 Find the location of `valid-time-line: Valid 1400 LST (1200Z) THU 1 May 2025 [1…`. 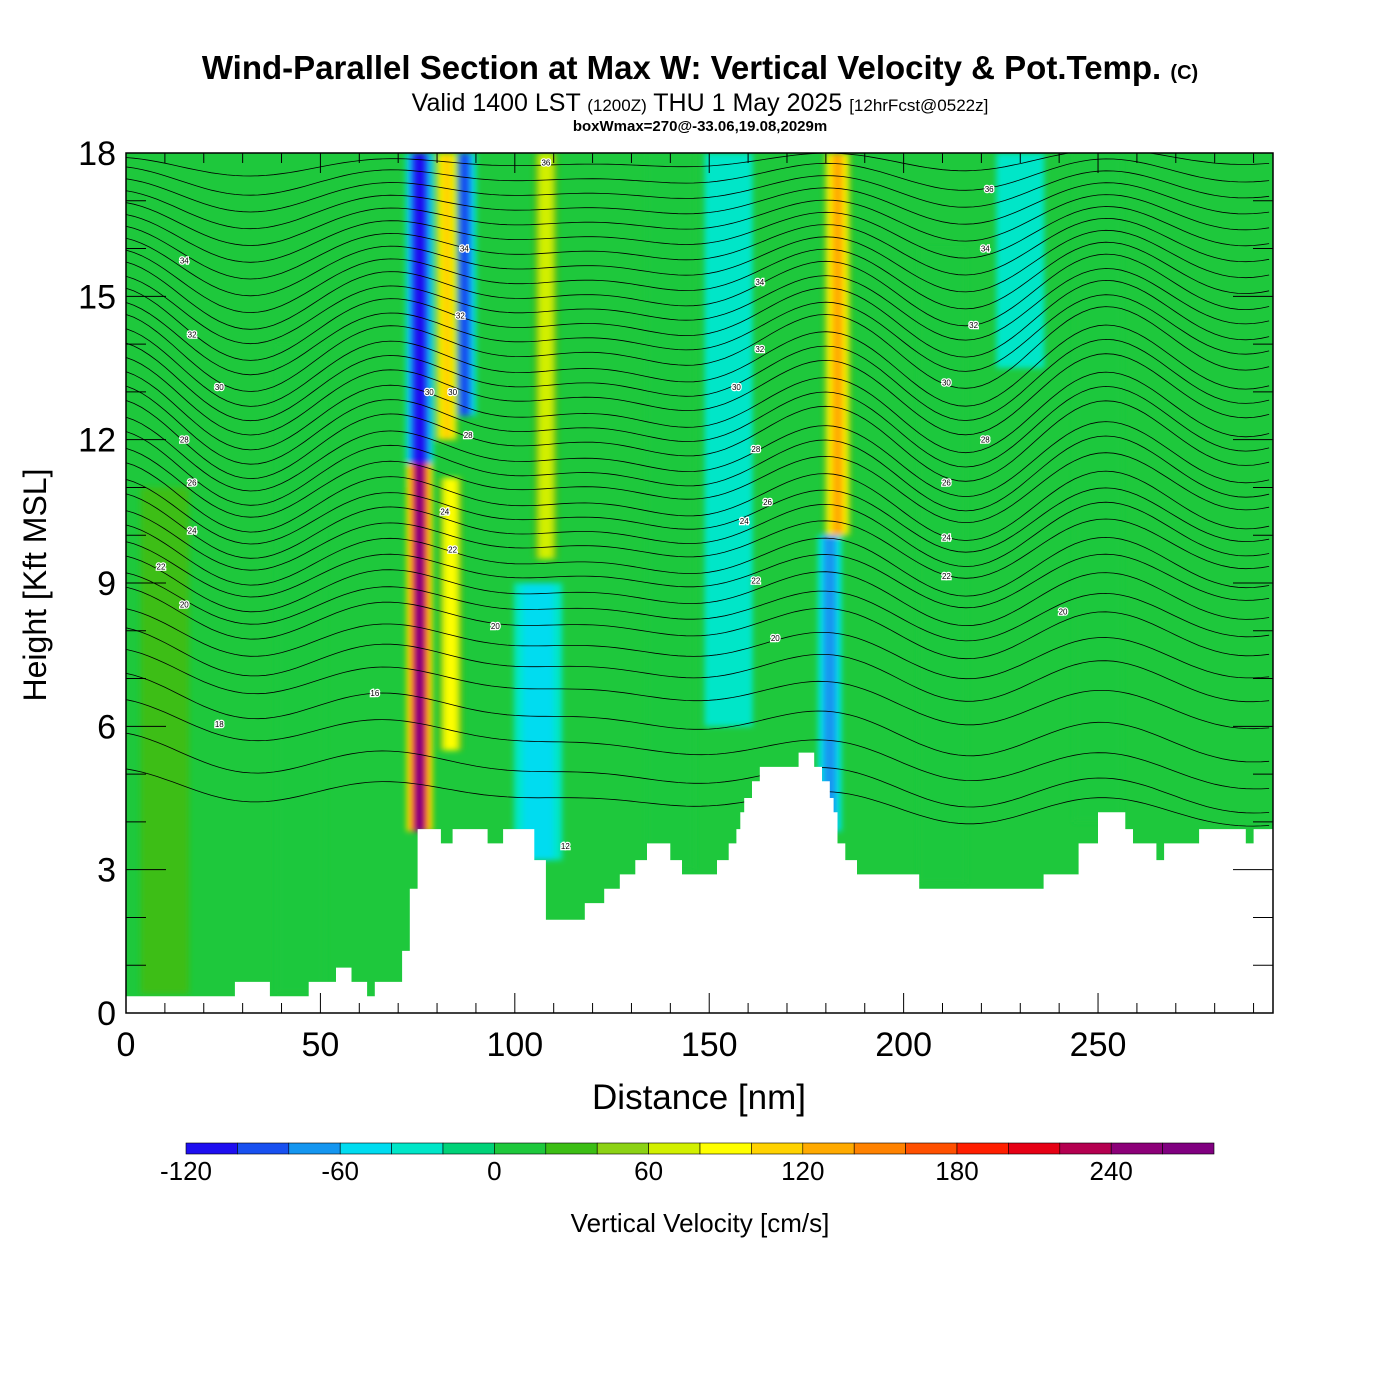

valid-time-line: Valid 1400 LST (1200Z) THU 1 May 2025 [1… is located at coordinates (700, 104).